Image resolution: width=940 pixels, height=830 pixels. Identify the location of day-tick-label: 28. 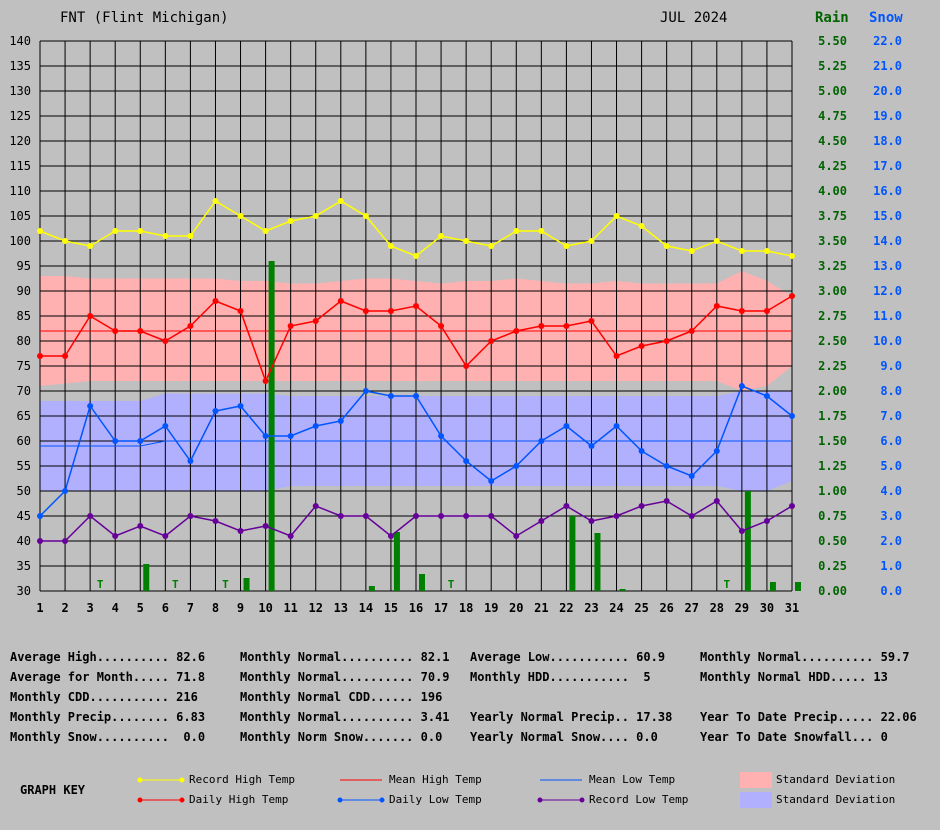
(717, 608).